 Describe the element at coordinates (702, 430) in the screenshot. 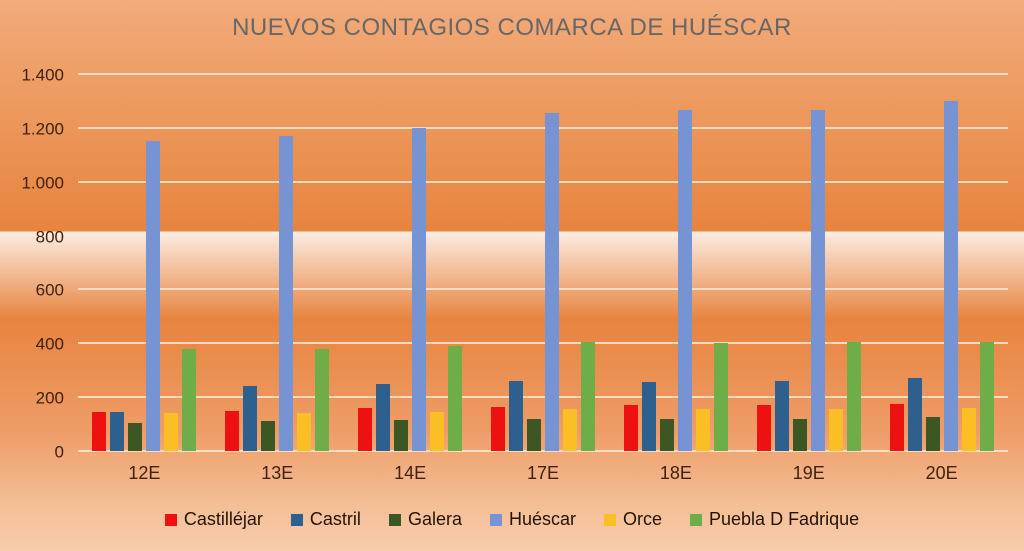

I see `bar-orce-18E` at that location.